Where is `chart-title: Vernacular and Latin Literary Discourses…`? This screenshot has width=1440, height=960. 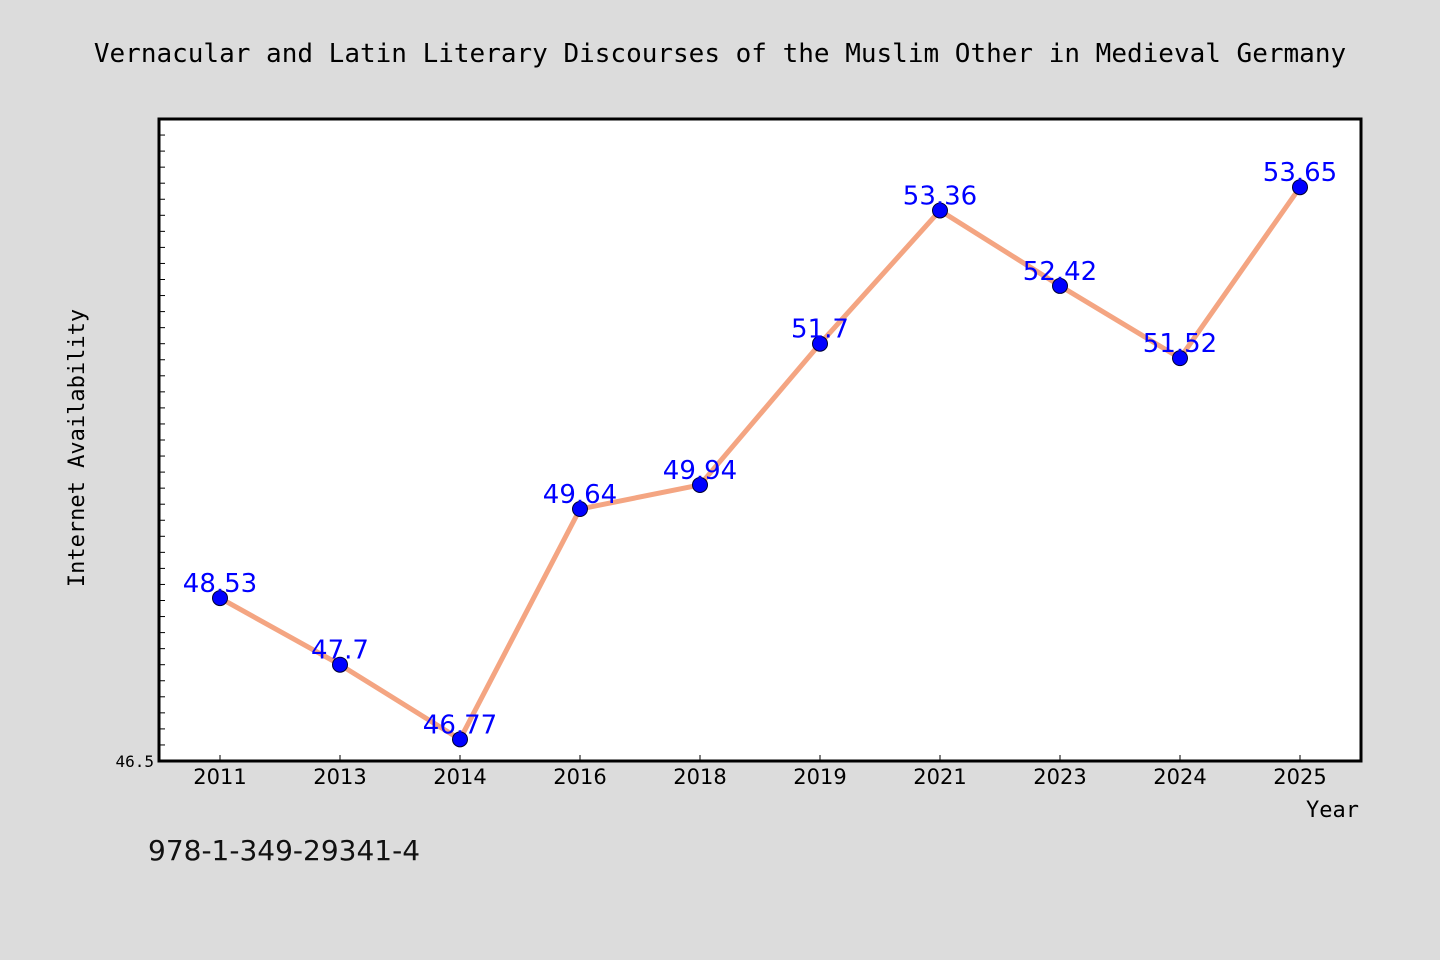 chart-title: Vernacular and Latin Literary Discourses… is located at coordinates (720, 54).